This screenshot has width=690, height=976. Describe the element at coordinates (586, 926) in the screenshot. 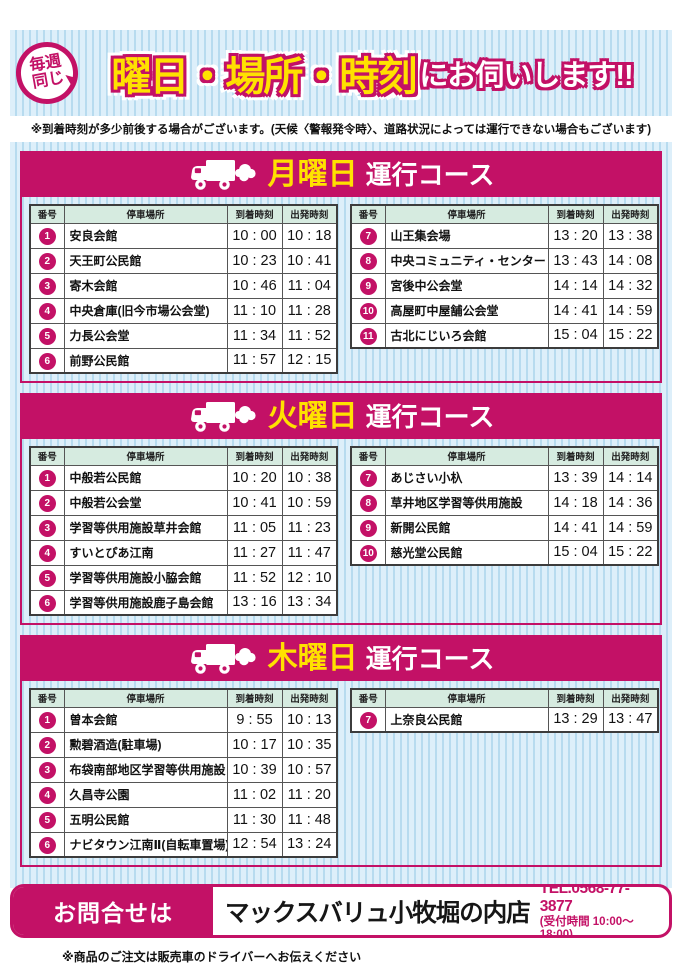

I see `tel-hours: (受付時間 10:00～18:00)` at that location.